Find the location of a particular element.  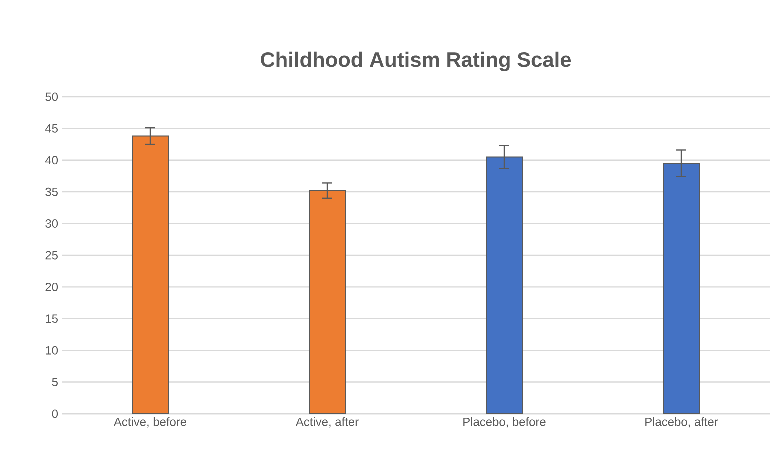

y-tick-label: 40 is located at coordinates (51, 160).